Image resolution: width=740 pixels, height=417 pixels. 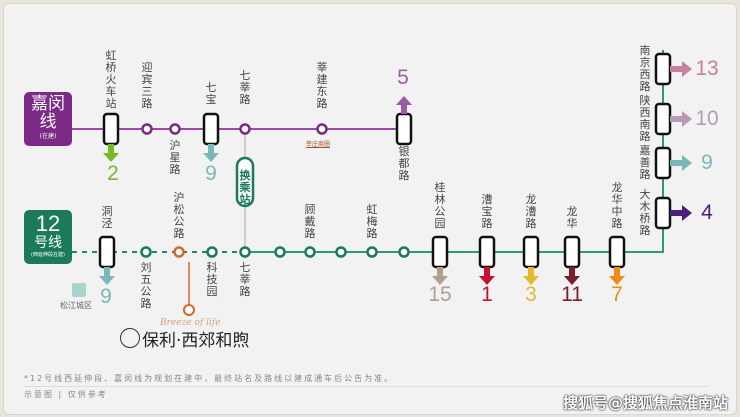 What do you see at coordinates (107, 217) in the screenshot?
I see `station-label: 洞泾` at bounding box center [107, 217].